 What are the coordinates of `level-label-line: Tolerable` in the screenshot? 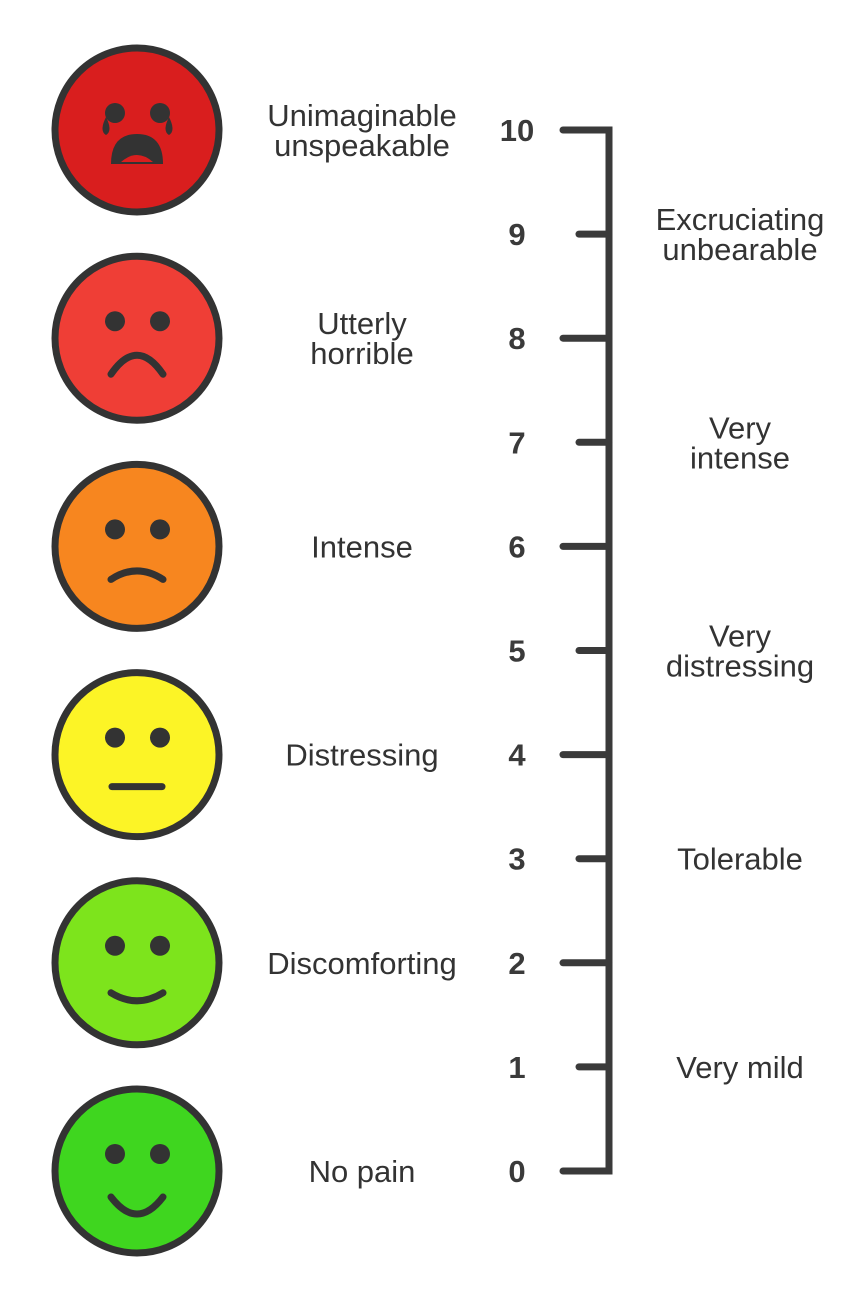 It's located at (740, 859).